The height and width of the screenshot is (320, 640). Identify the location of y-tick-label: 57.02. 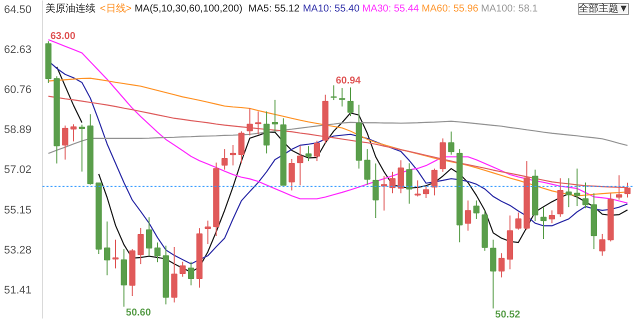
(18, 170).